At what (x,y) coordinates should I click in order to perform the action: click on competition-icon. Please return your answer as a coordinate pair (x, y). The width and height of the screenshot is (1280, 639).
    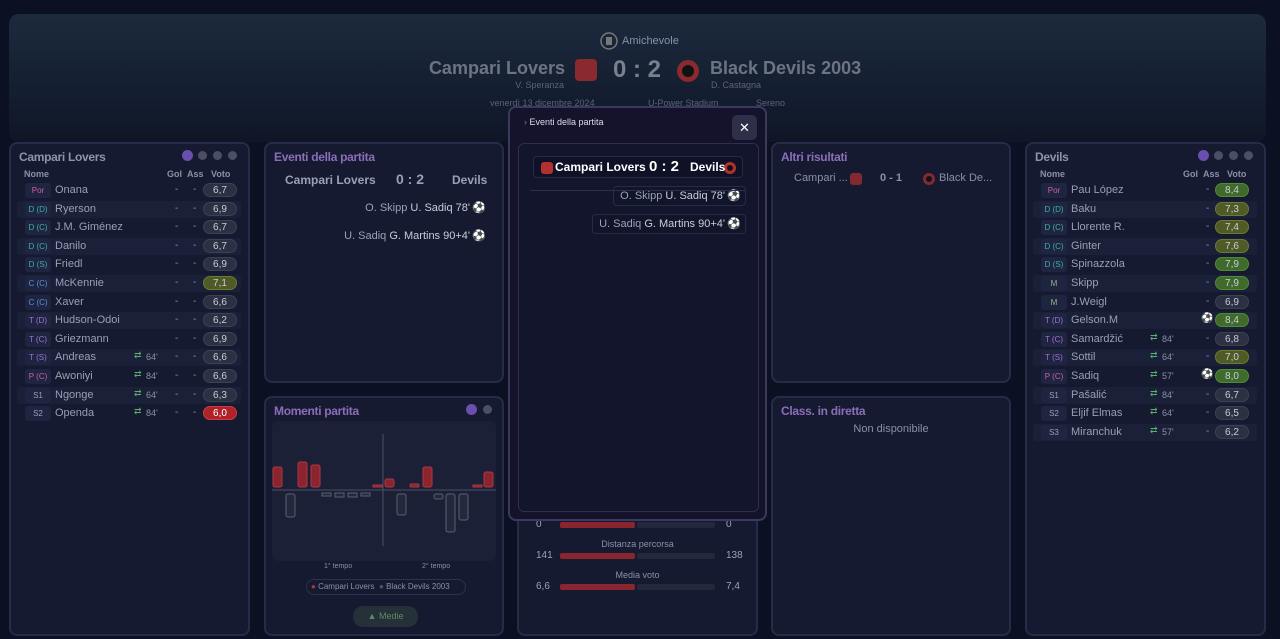
    Looking at the image, I should click on (609, 41).